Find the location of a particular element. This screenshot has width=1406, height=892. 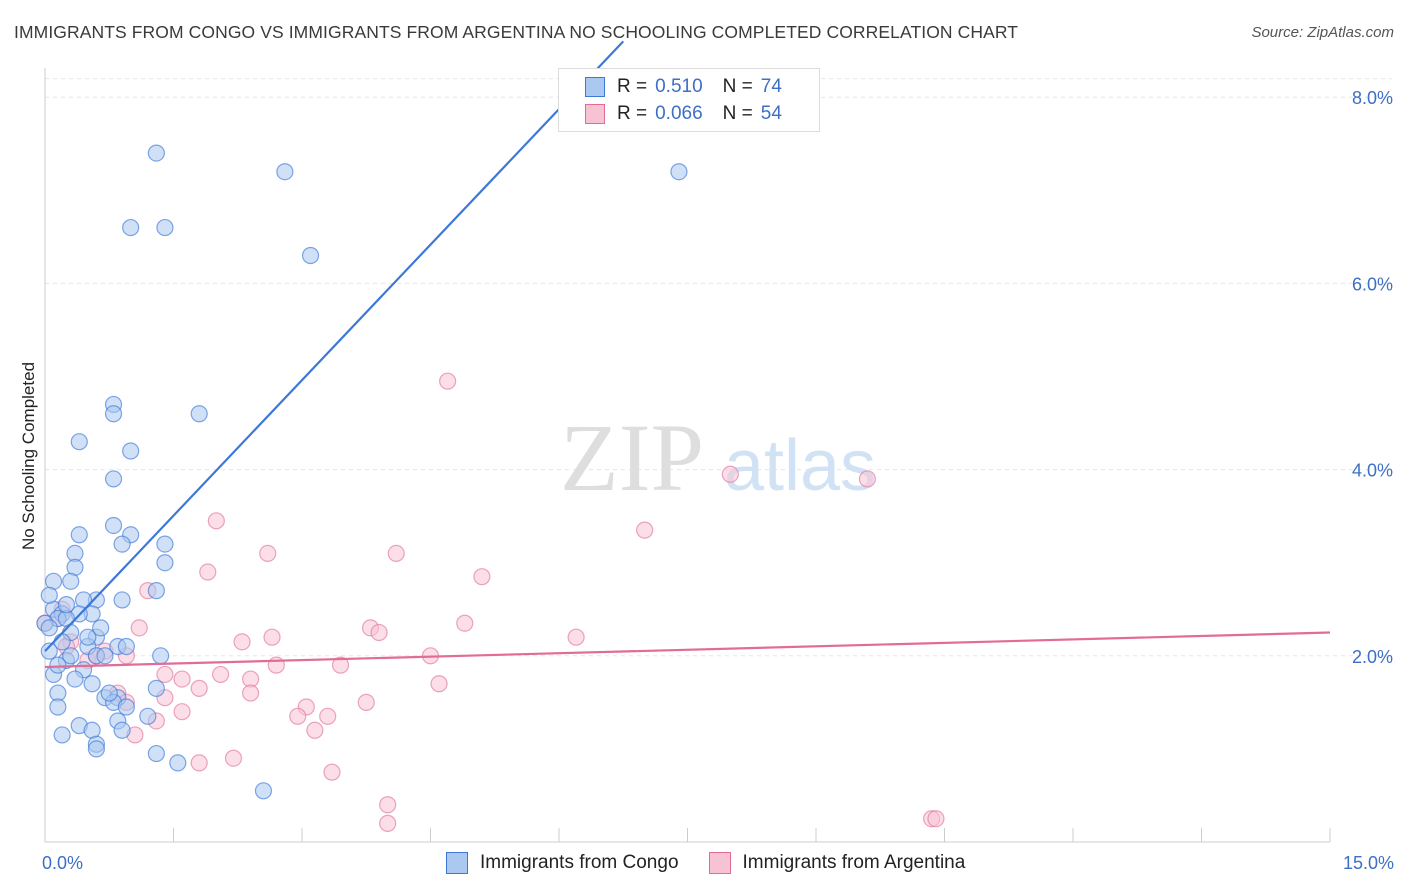

y-tick-label: 8.0% is located at coordinates (1372, 98).